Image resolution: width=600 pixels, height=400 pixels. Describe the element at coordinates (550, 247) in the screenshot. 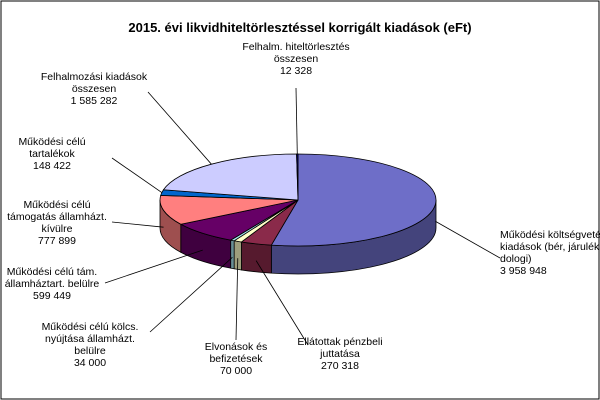

I see `slice-name-label: kiadások (bér, járulék,` at that location.